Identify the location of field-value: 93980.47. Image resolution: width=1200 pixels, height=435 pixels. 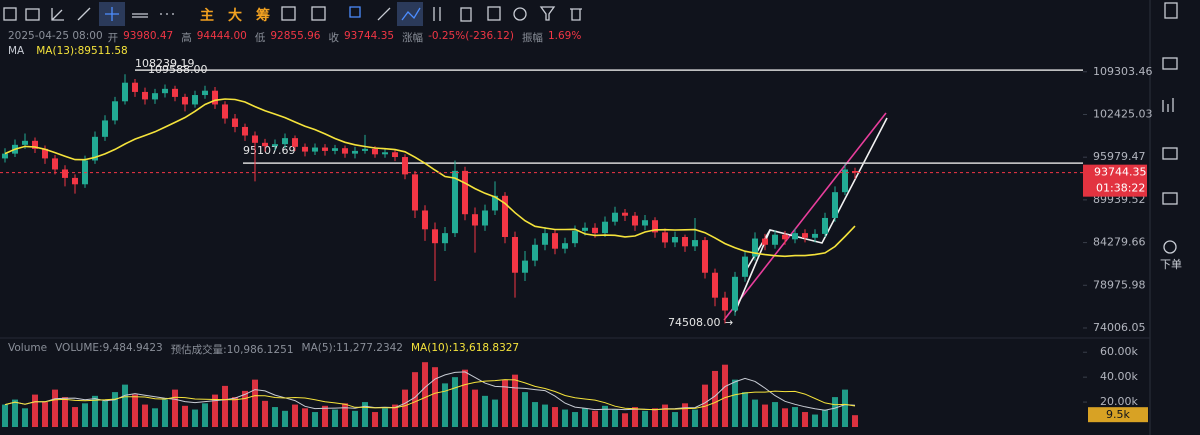
(148, 36).